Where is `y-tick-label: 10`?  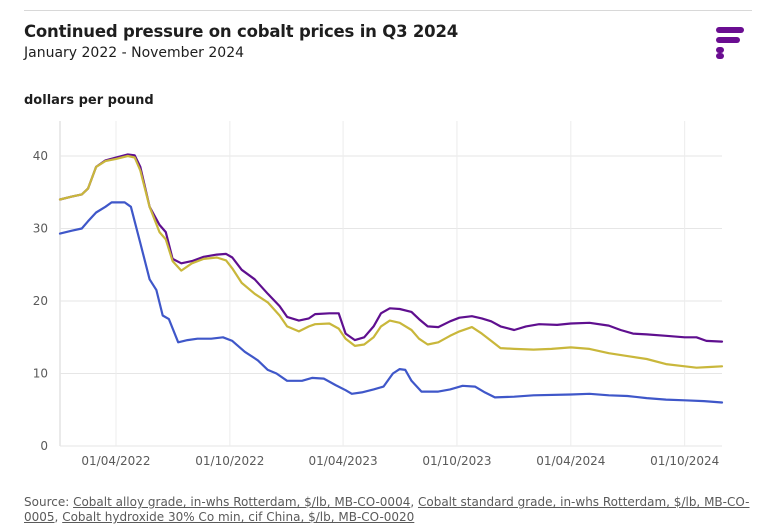 y-tick-label: 10 is located at coordinates (40, 374).